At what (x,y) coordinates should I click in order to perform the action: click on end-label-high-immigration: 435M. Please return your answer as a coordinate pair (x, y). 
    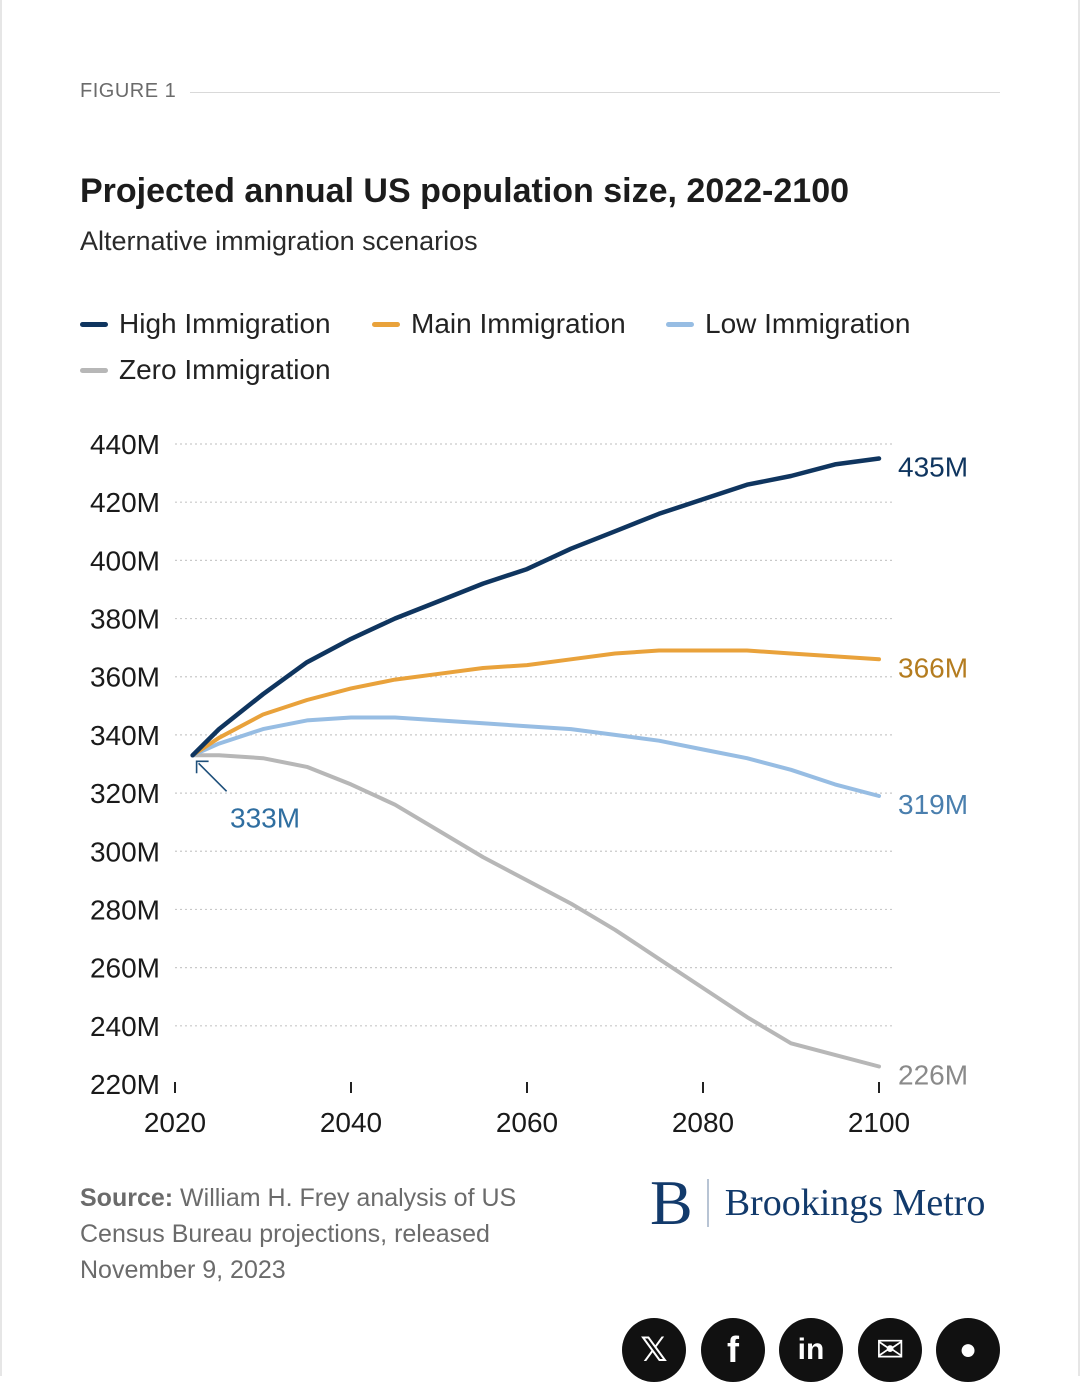
    Looking at the image, I should click on (933, 467).